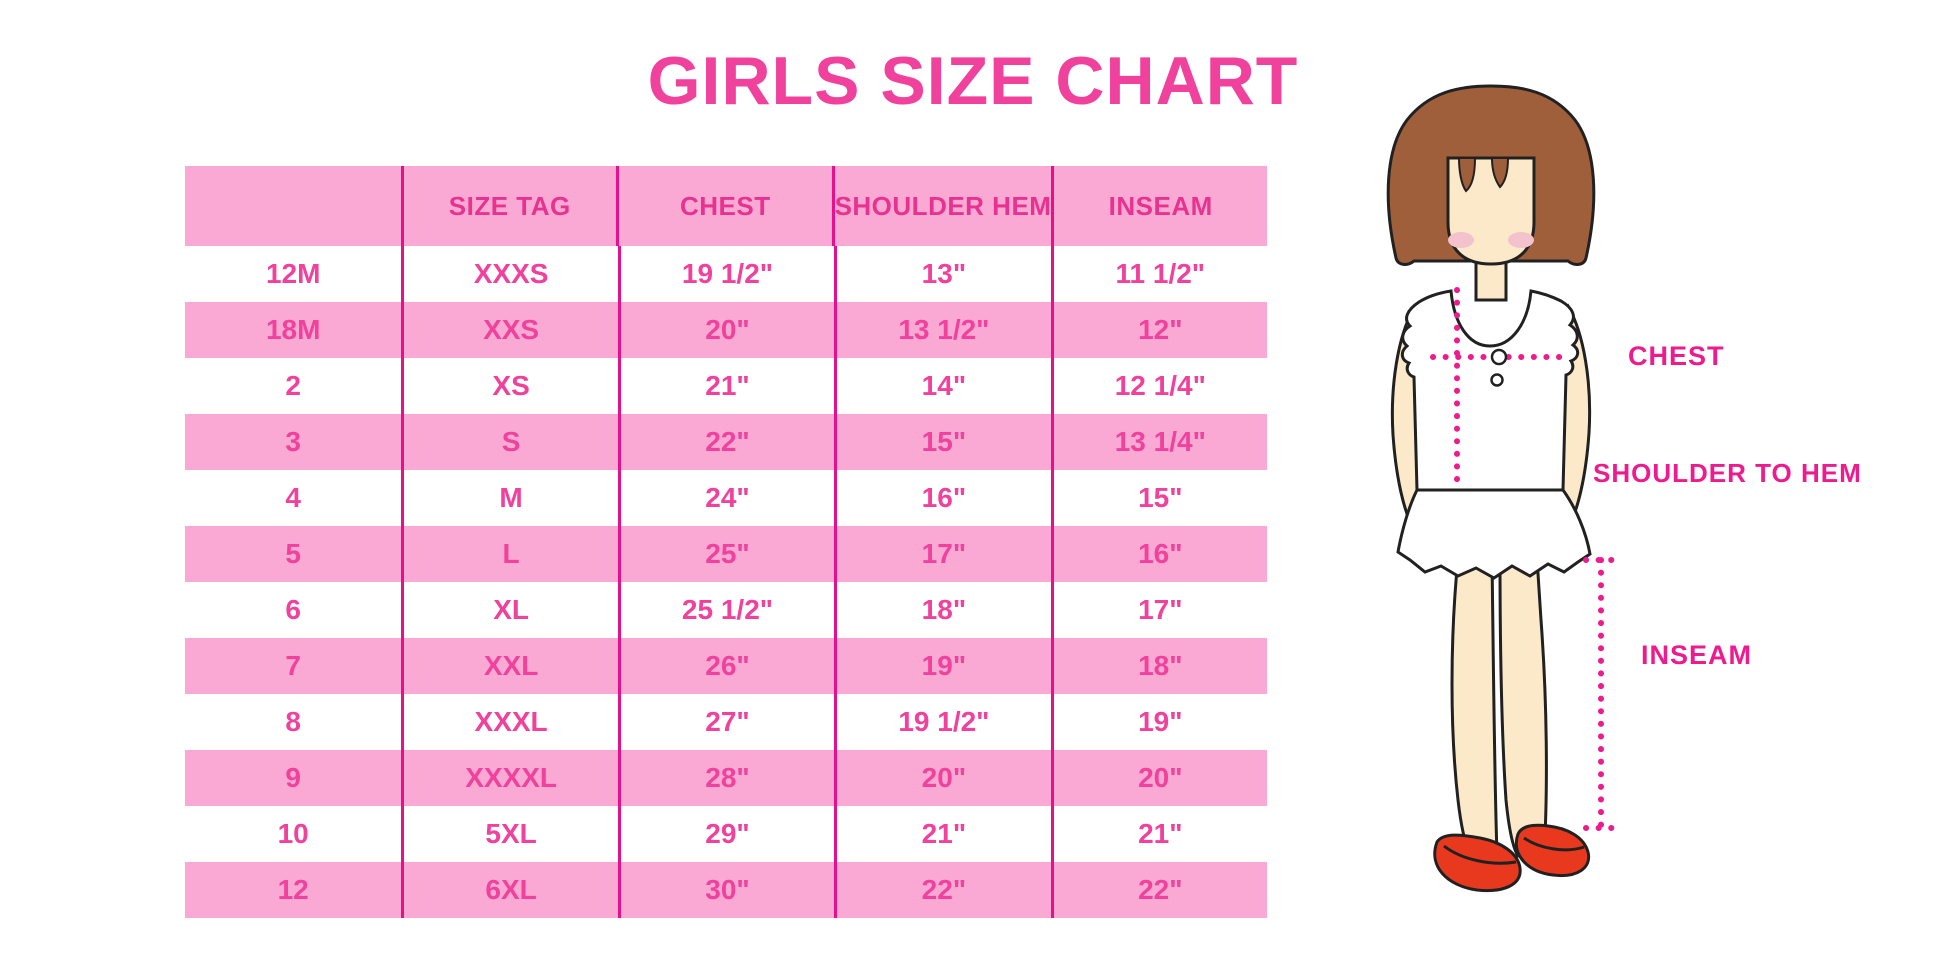 The width and height of the screenshot is (1946, 973). What do you see at coordinates (293, 889) in the screenshot?
I see `size-cell: 12` at bounding box center [293, 889].